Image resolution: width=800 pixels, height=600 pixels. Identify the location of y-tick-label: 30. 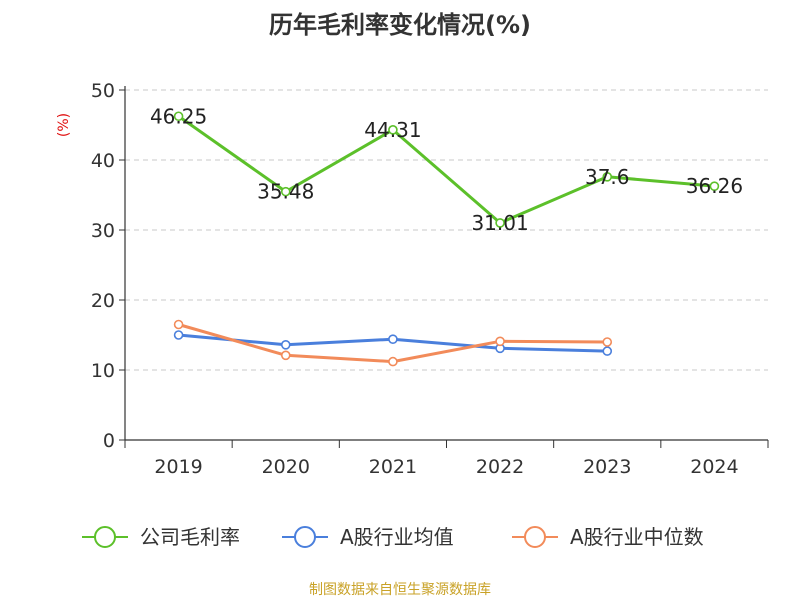
(103, 231).